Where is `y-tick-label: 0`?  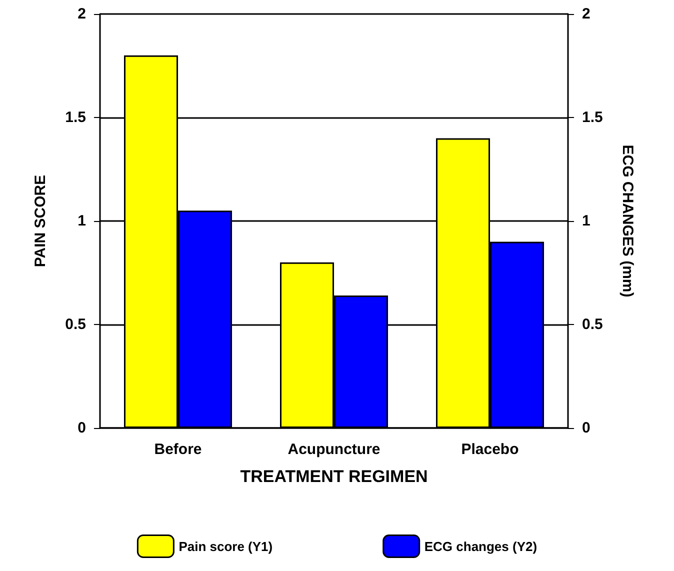
y-tick-label: 0 is located at coordinates (82, 428).